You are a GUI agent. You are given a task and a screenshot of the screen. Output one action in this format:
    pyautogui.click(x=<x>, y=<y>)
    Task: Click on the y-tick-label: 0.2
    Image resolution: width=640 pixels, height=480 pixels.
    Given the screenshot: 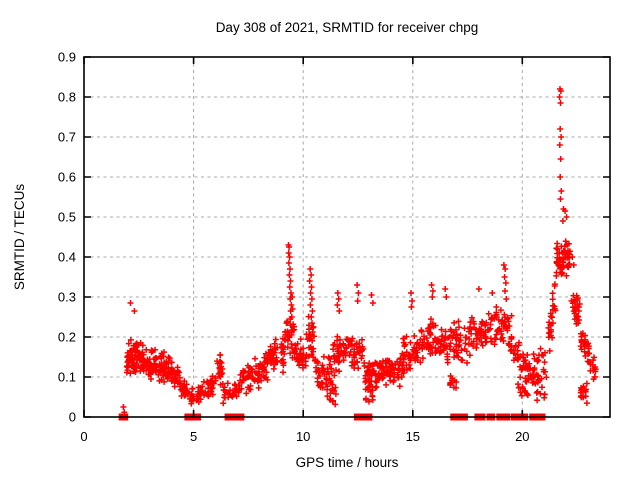 What is the action you would take?
    pyautogui.click(x=67, y=337)
    